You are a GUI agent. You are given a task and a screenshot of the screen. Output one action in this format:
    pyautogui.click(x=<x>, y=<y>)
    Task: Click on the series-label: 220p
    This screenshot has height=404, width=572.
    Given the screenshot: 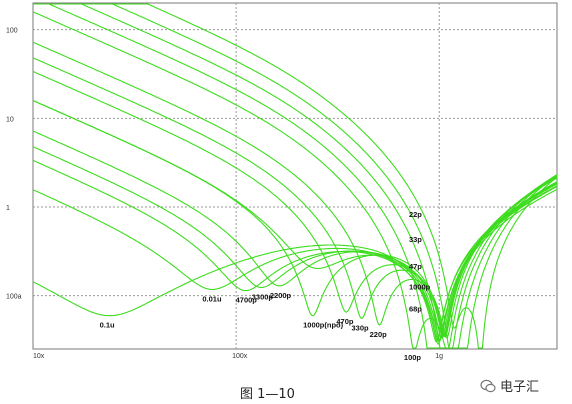 What is the action you would take?
    pyautogui.click(x=379, y=334)
    